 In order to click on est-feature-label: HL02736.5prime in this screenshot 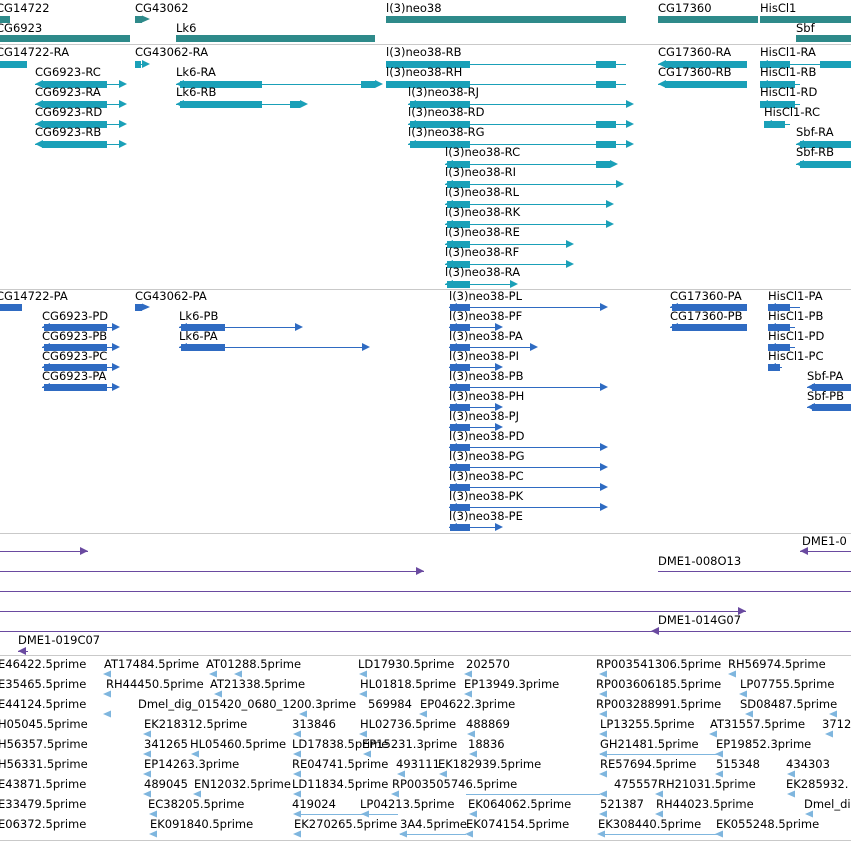, I will do `click(408, 724)`.